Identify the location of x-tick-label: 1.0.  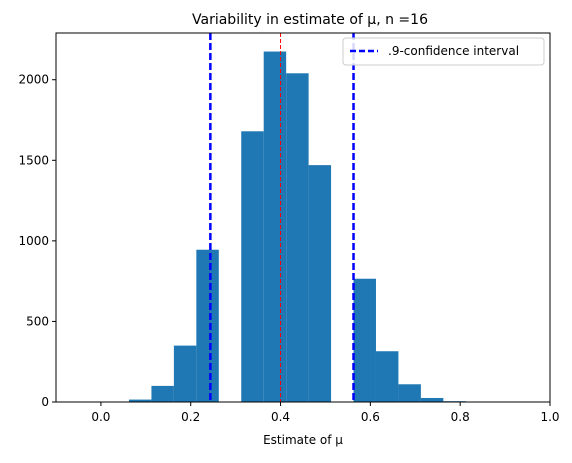
(549, 417).